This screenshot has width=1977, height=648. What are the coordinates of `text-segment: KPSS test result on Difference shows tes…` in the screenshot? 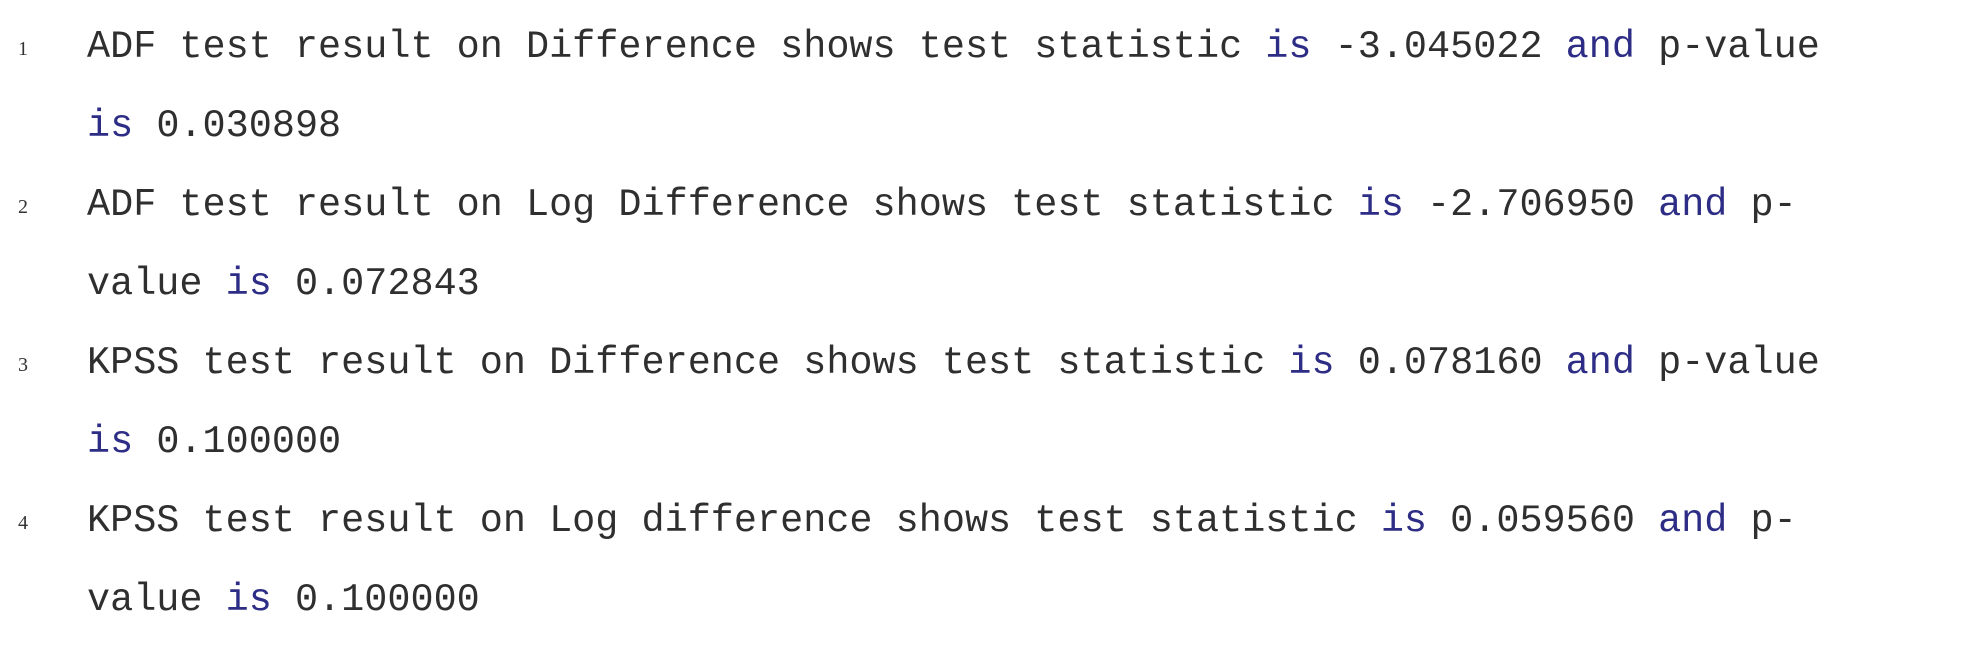 It's located at (688, 363).